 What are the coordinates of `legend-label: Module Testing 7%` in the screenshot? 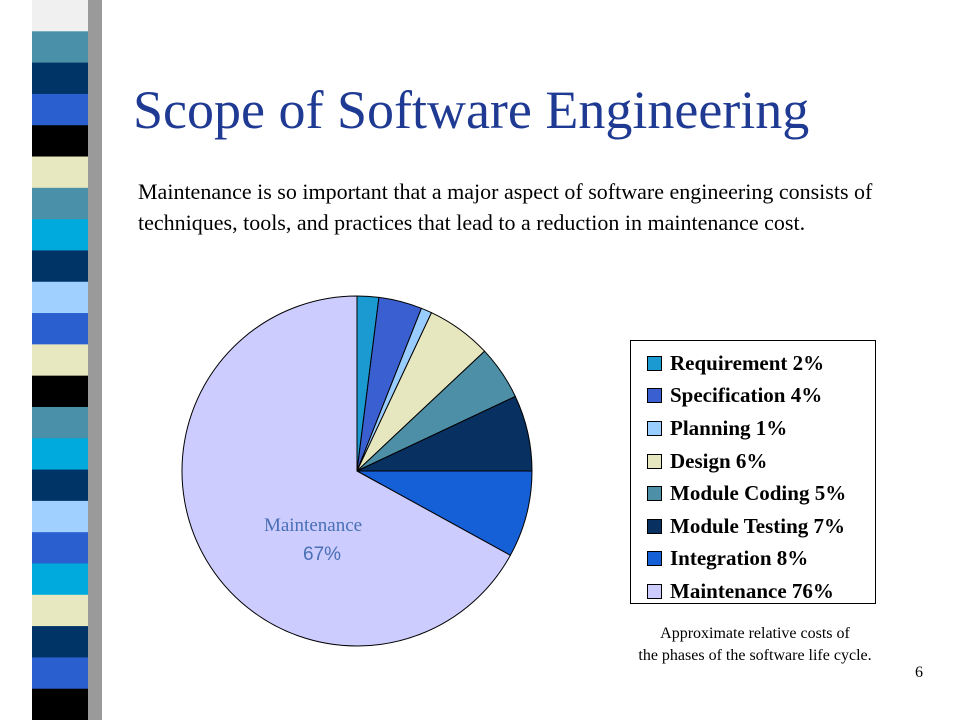 It's located at (758, 525).